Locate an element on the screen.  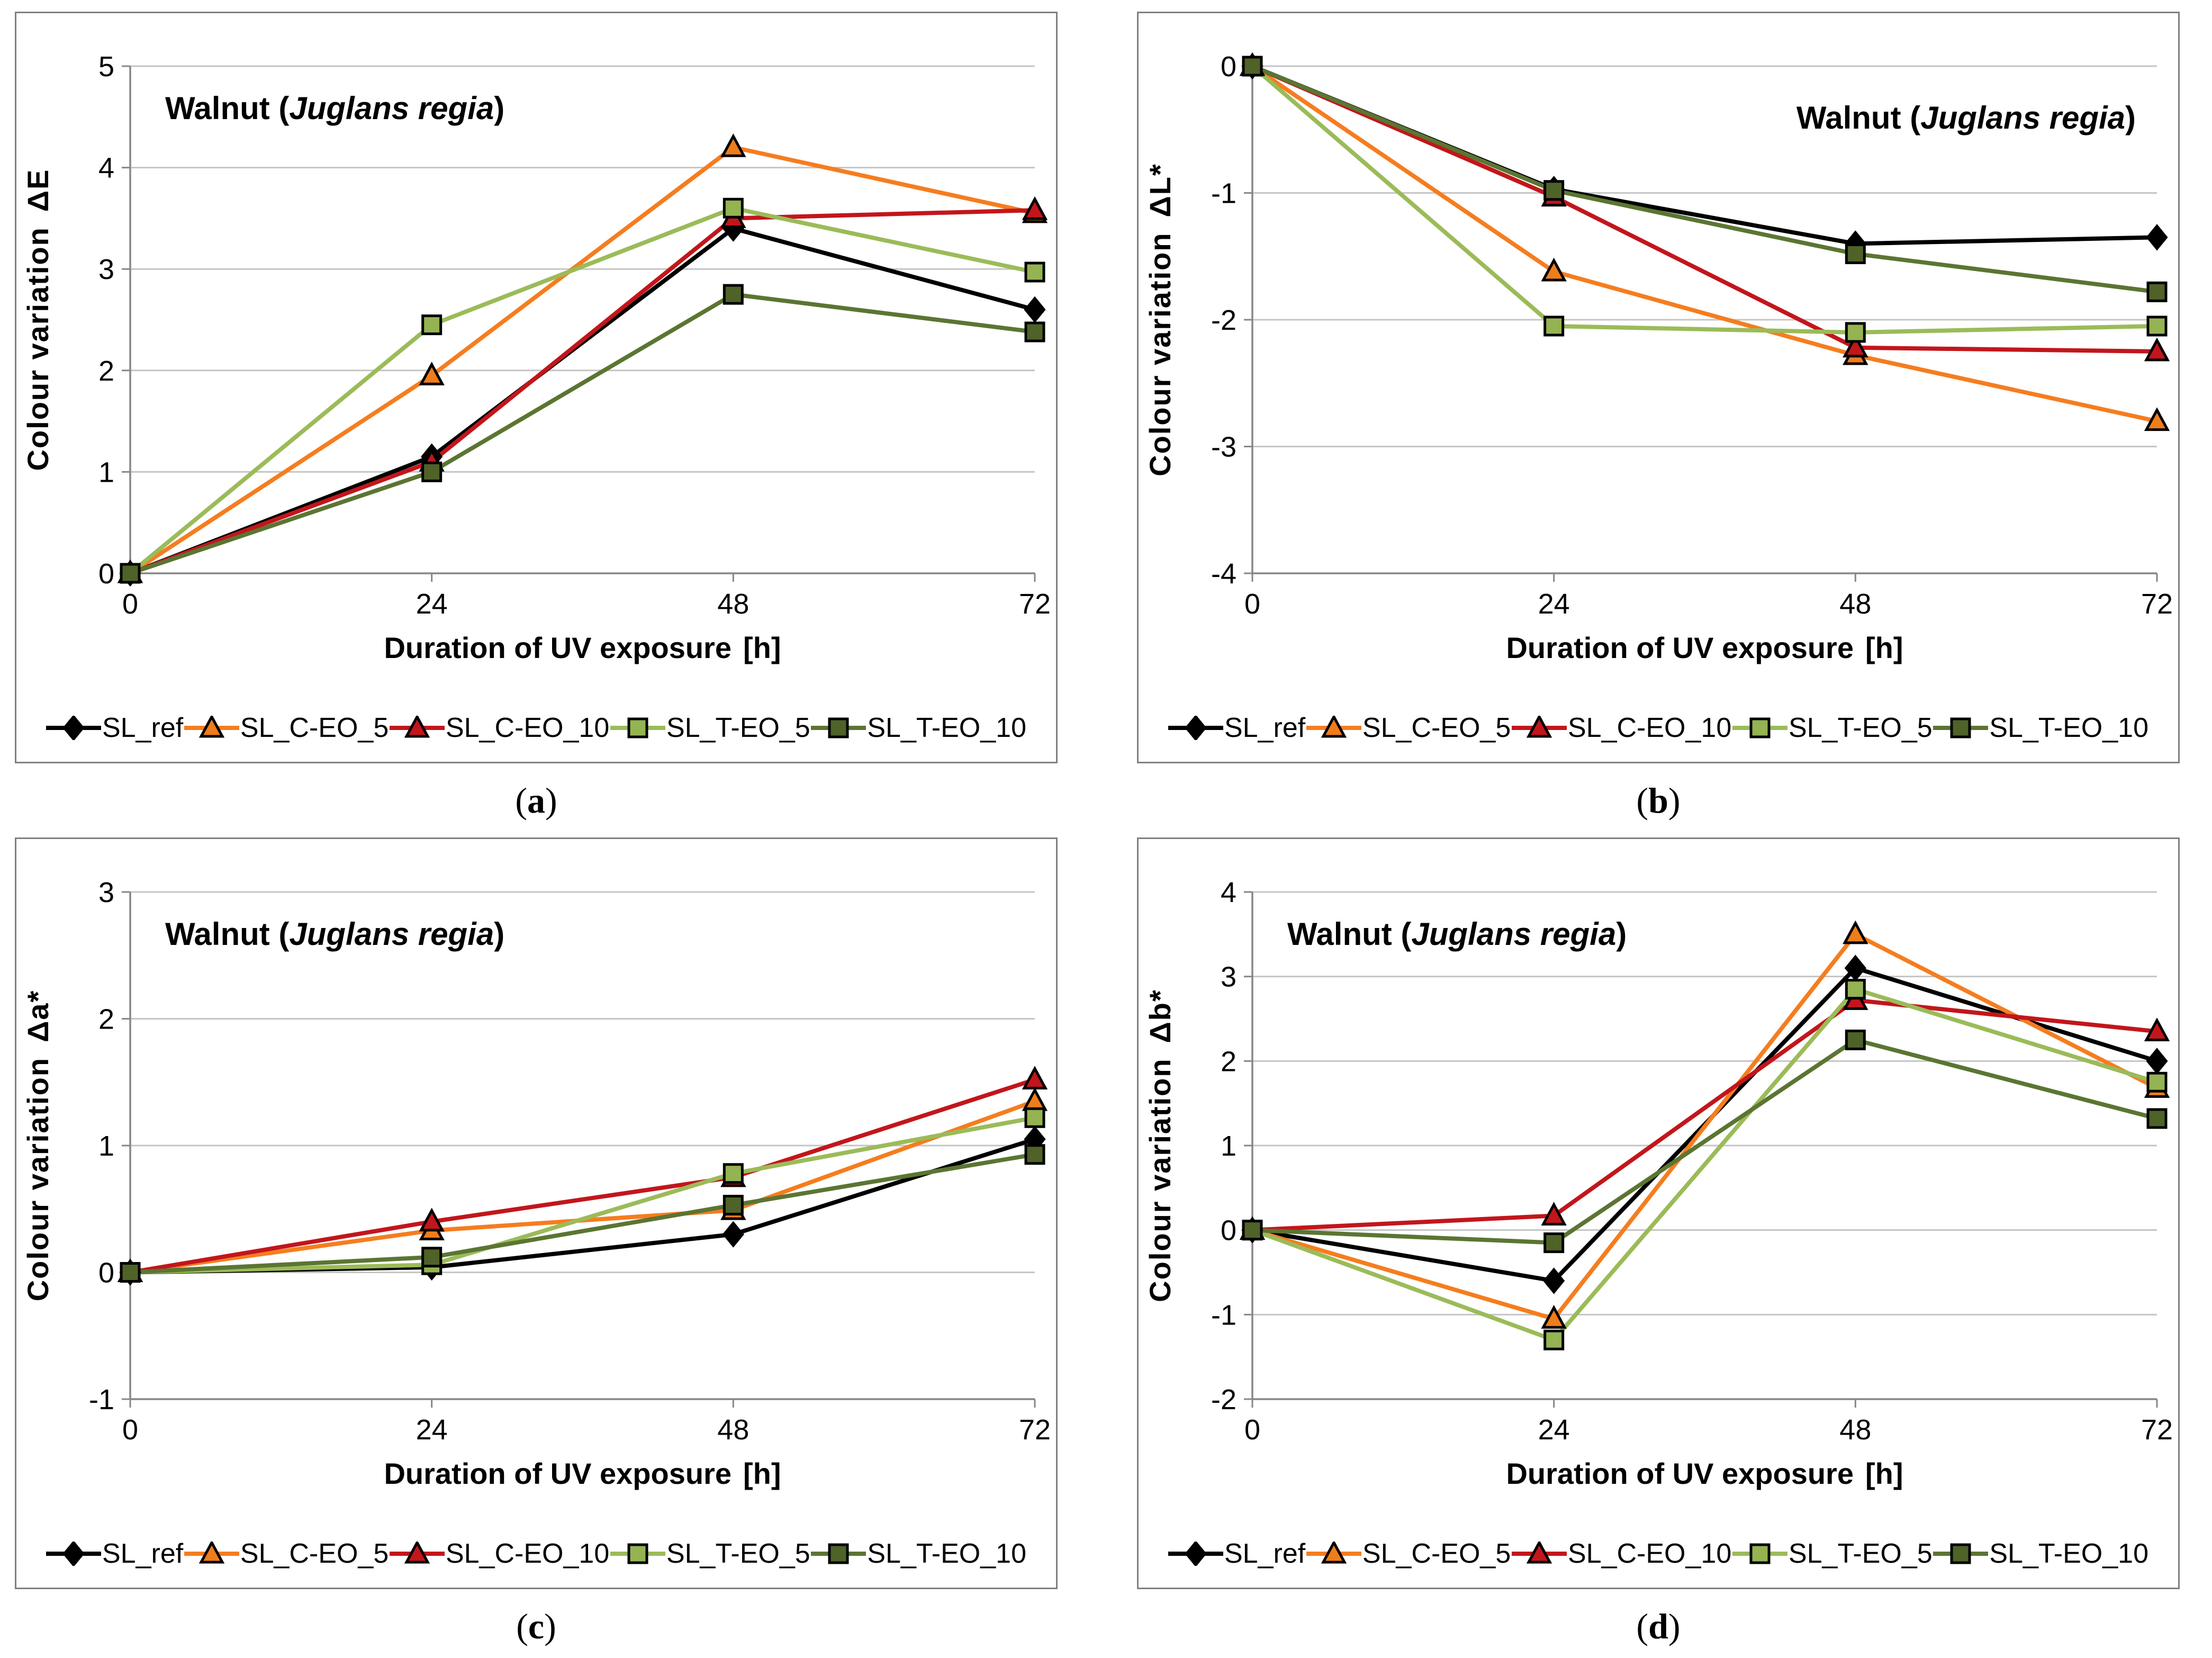
y-tick-label: -3 is located at coordinates (1224, 447).